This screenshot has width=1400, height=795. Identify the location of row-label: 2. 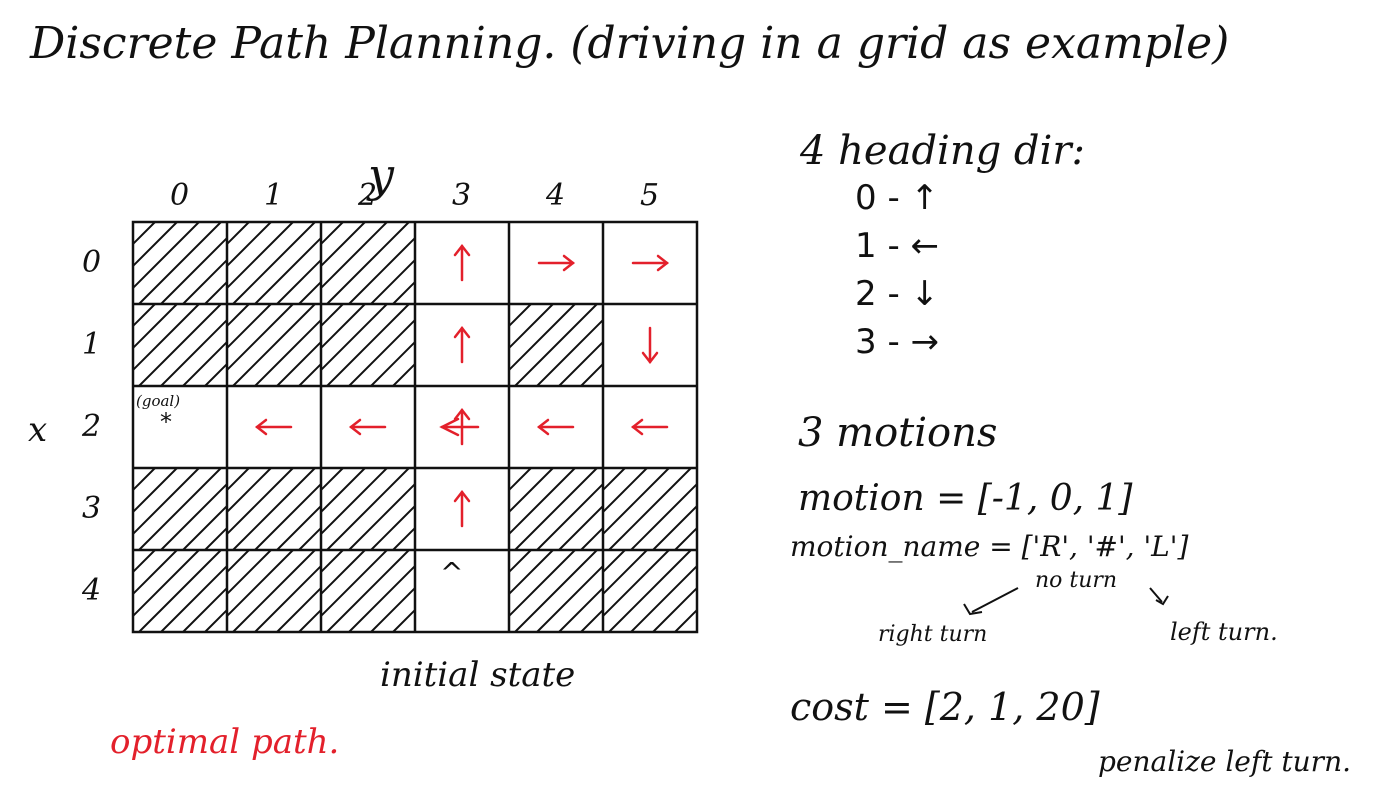
(92, 426).